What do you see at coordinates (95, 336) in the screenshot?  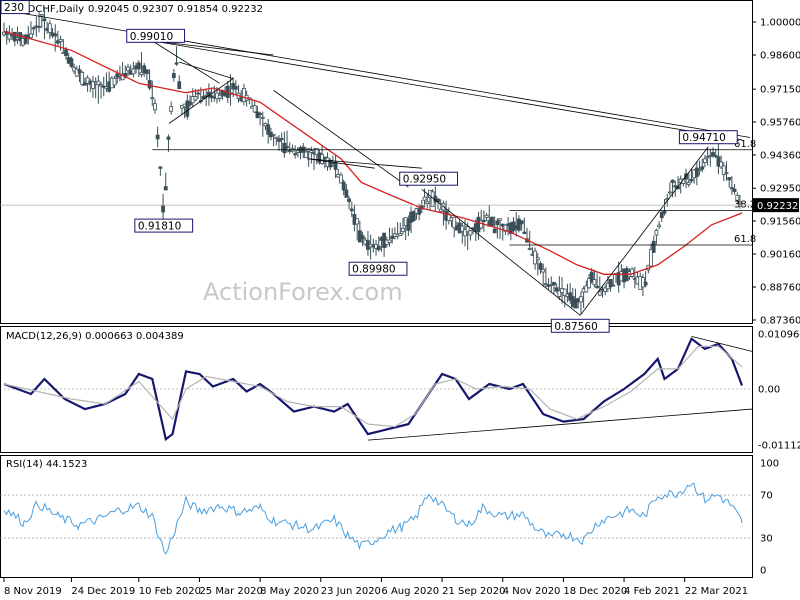 I see `macd-title: MACD(12,26,9) 0.000663 0.004389` at bounding box center [95, 336].